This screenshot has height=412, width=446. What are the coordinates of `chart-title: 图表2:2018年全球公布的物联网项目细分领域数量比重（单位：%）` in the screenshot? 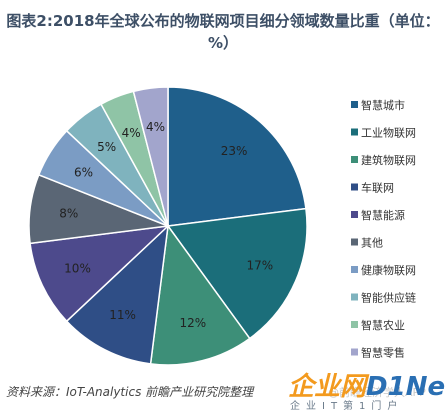 It's located at (223, 32).